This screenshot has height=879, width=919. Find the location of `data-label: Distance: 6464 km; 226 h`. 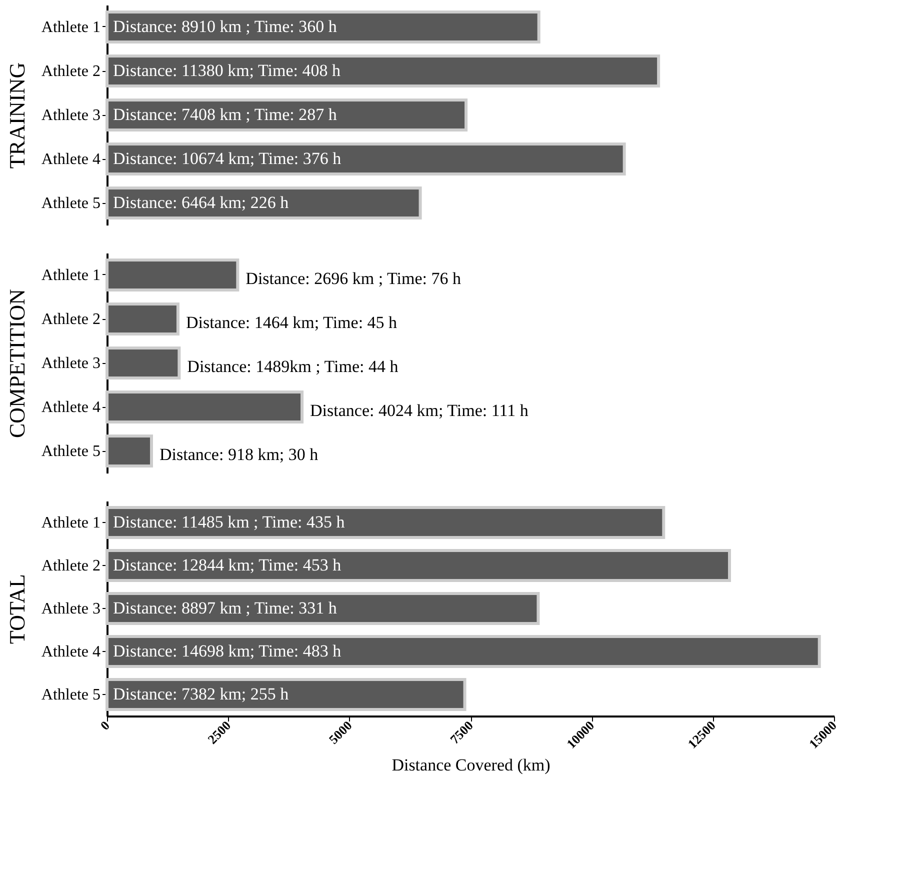

data-label: Distance: 6464 km; 226 h is located at coordinates (201, 202).